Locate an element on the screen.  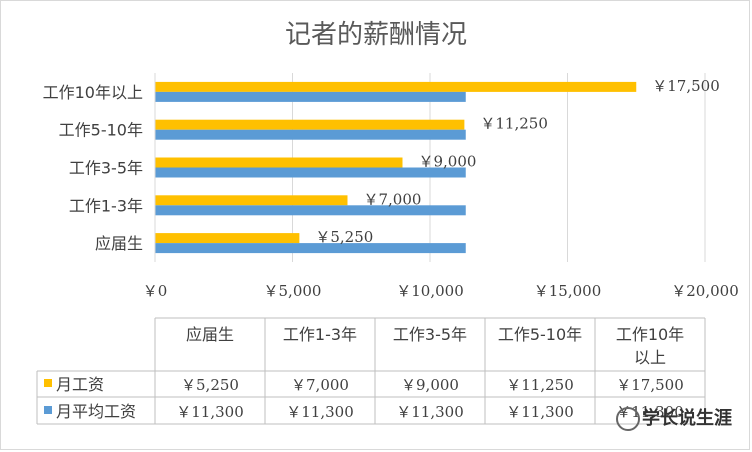
table-cell: ￥5,250 is located at coordinates (210, 385).